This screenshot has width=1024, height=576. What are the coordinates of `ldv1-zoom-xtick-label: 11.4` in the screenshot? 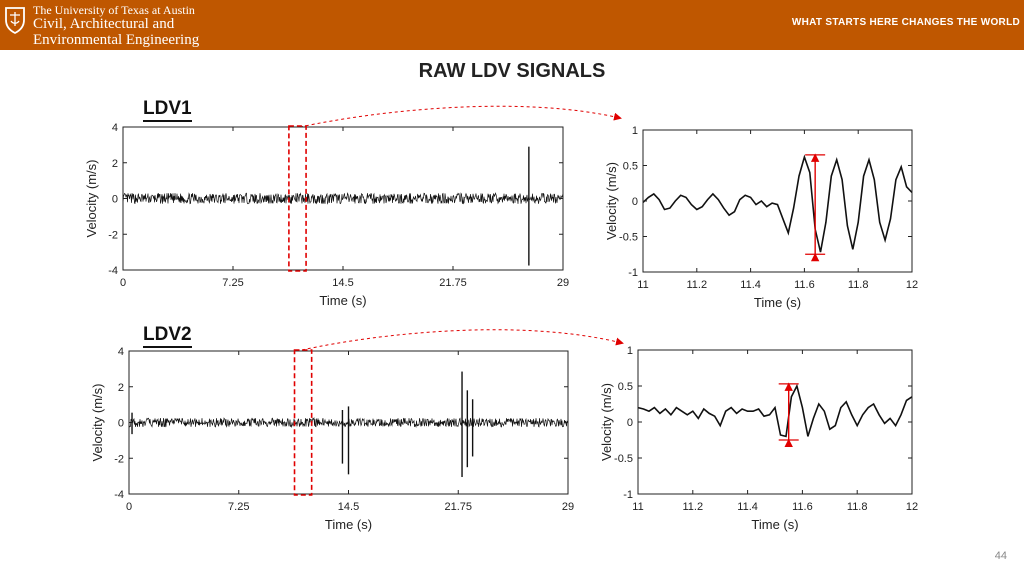 It's located at (750, 285).